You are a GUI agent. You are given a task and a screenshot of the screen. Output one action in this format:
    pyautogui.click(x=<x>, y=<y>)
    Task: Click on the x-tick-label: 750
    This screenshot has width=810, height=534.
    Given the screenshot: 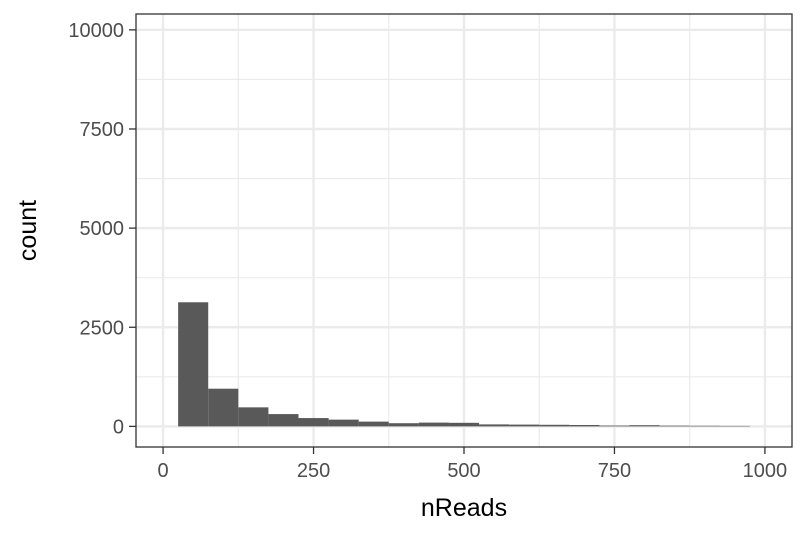 What is the action you would take?
    pyautogui.click(x=614, y=471)
    